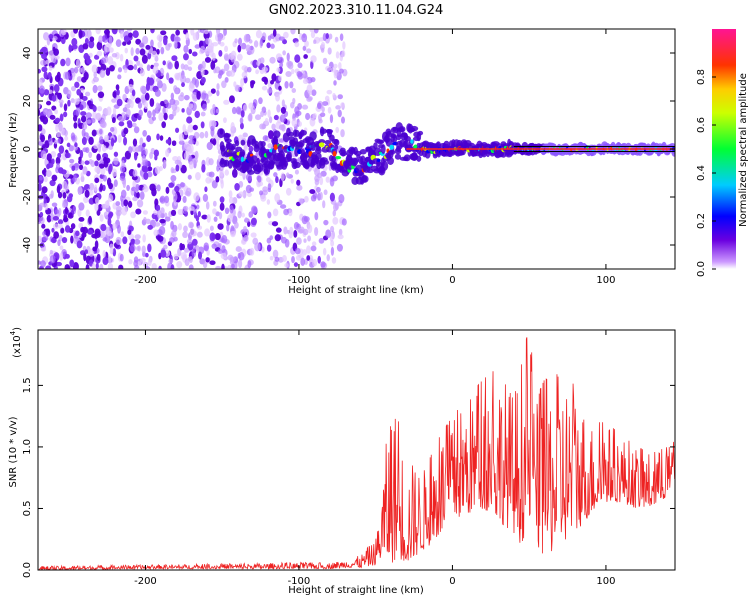  I want to click on x-tick-label: -200, so click(145, 280).